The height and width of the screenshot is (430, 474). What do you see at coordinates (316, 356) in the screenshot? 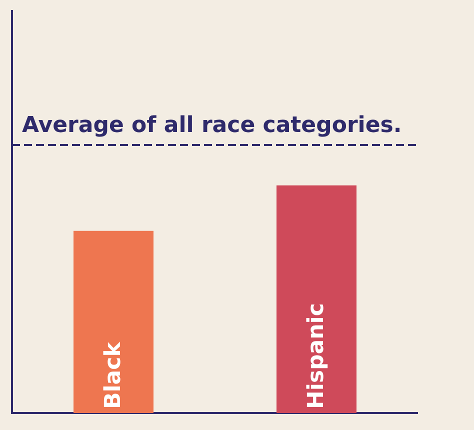
I see `x-tick-label: Hispanic` at bounding box center [316, 356].